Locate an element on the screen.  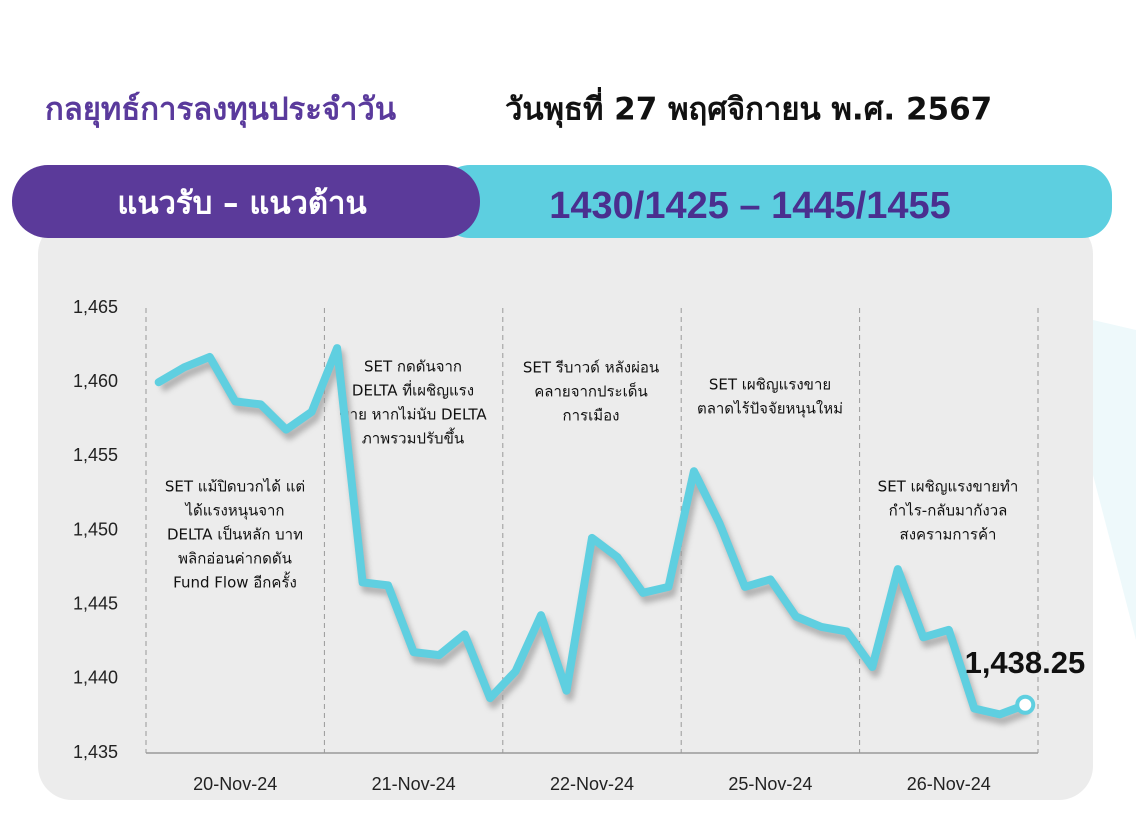
y-tick-label: 1,440 is located at coordinates (95, 678).